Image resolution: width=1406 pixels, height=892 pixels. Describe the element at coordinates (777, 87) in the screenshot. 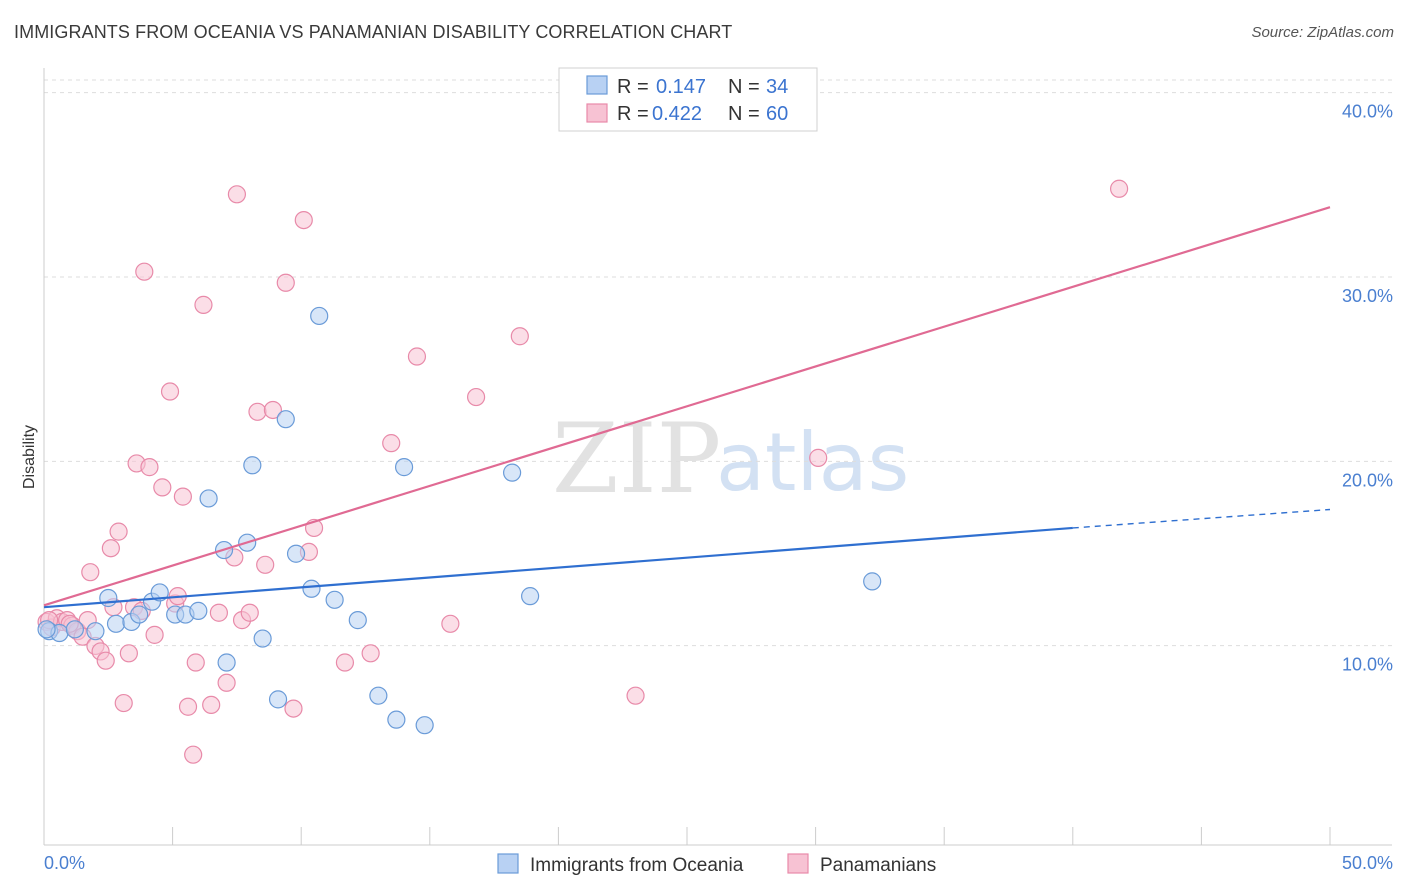

I see `legend-n-value-blue: 34` at that location.